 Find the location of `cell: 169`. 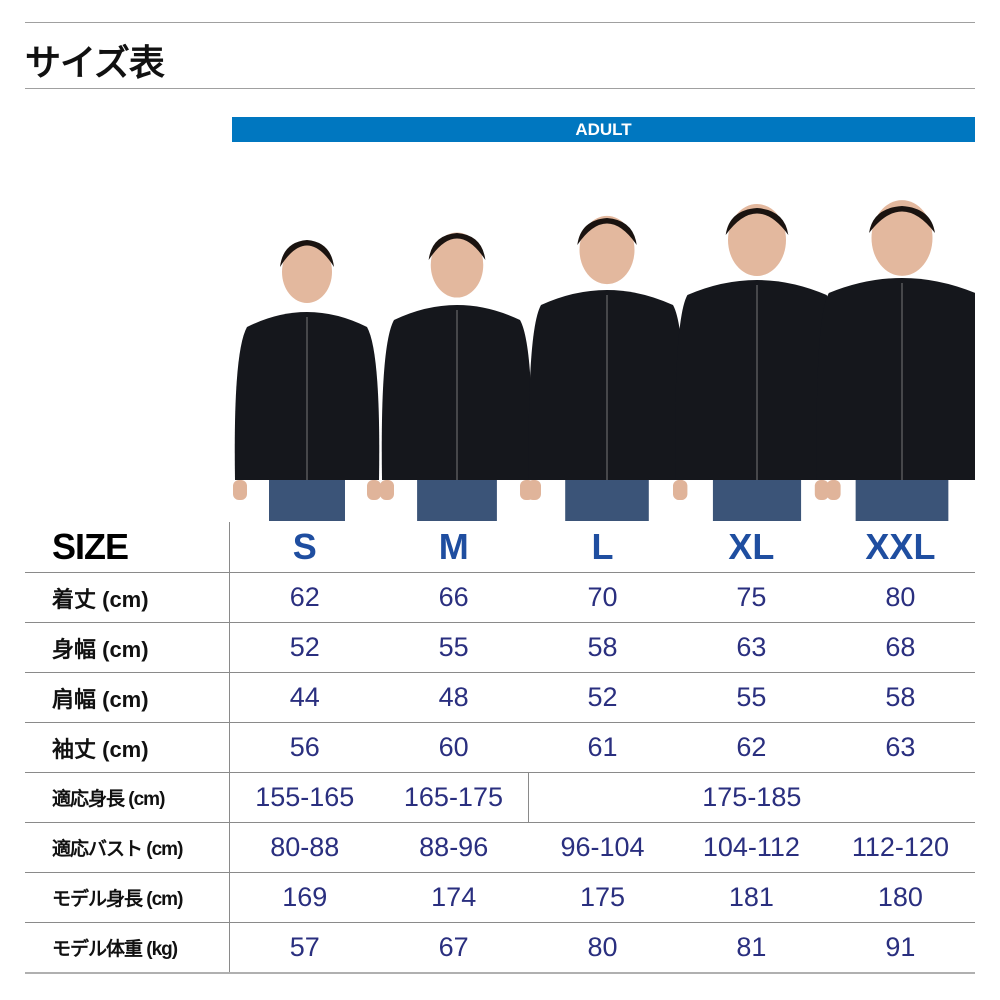

cell: 169 is located at coordinates (304, 897).